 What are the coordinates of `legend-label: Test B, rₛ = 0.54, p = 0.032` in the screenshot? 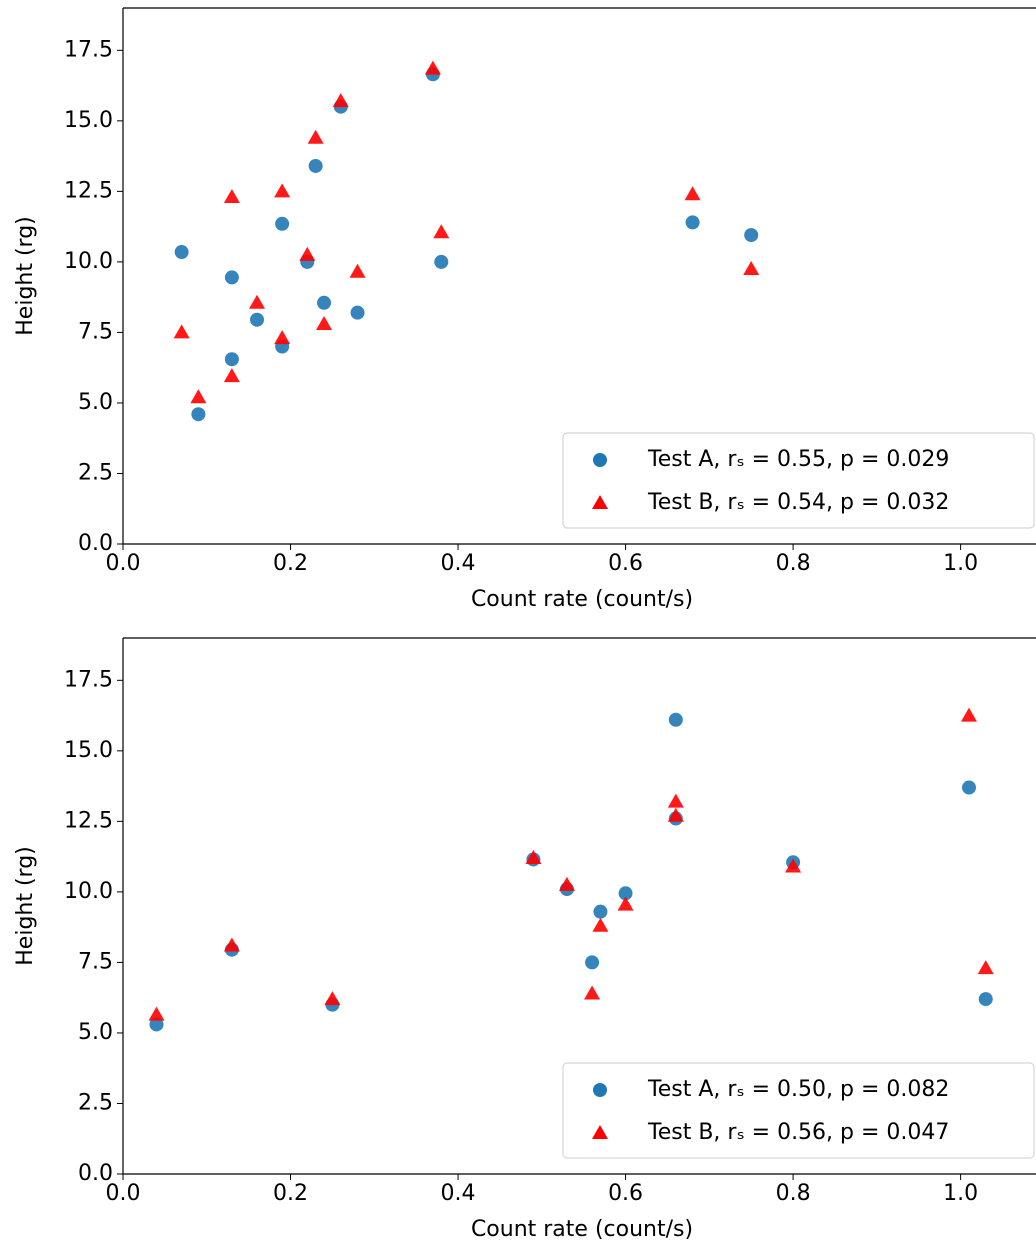 It's located at (798, 502).